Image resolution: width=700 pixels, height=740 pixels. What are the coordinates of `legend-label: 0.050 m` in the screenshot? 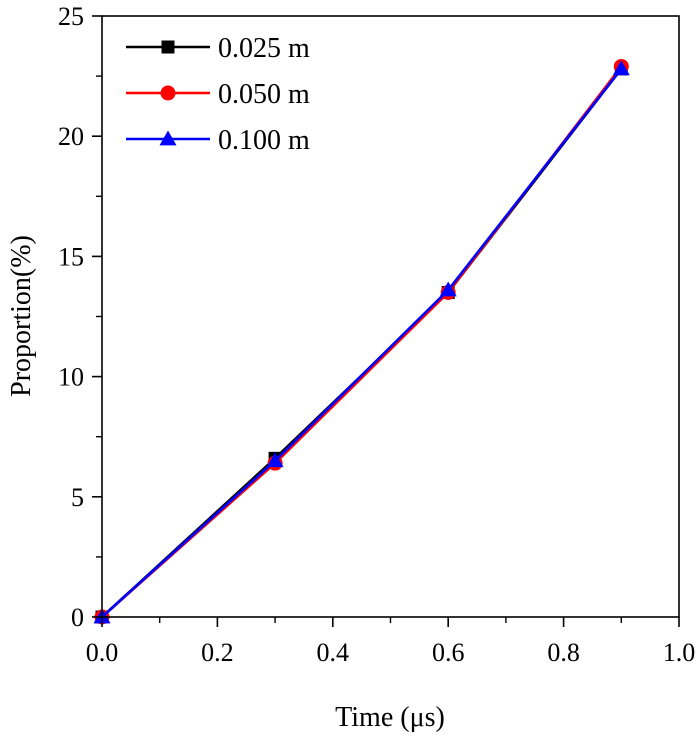 It's located at (264, 94).